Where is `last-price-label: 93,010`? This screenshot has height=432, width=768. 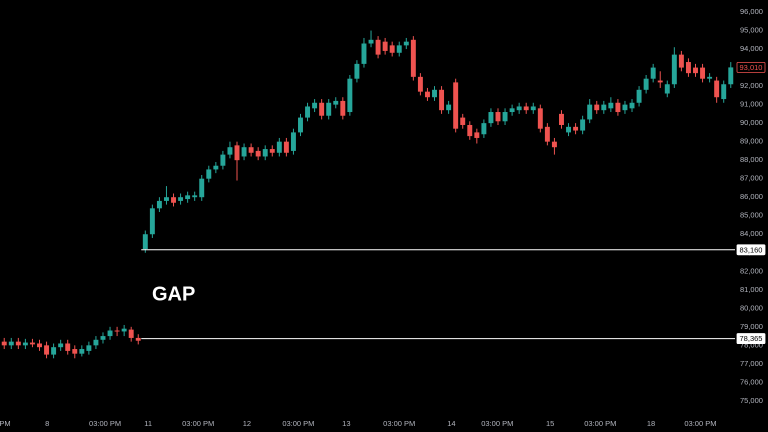 last-price-label: 93,010 is located at coordinates (751, 67).